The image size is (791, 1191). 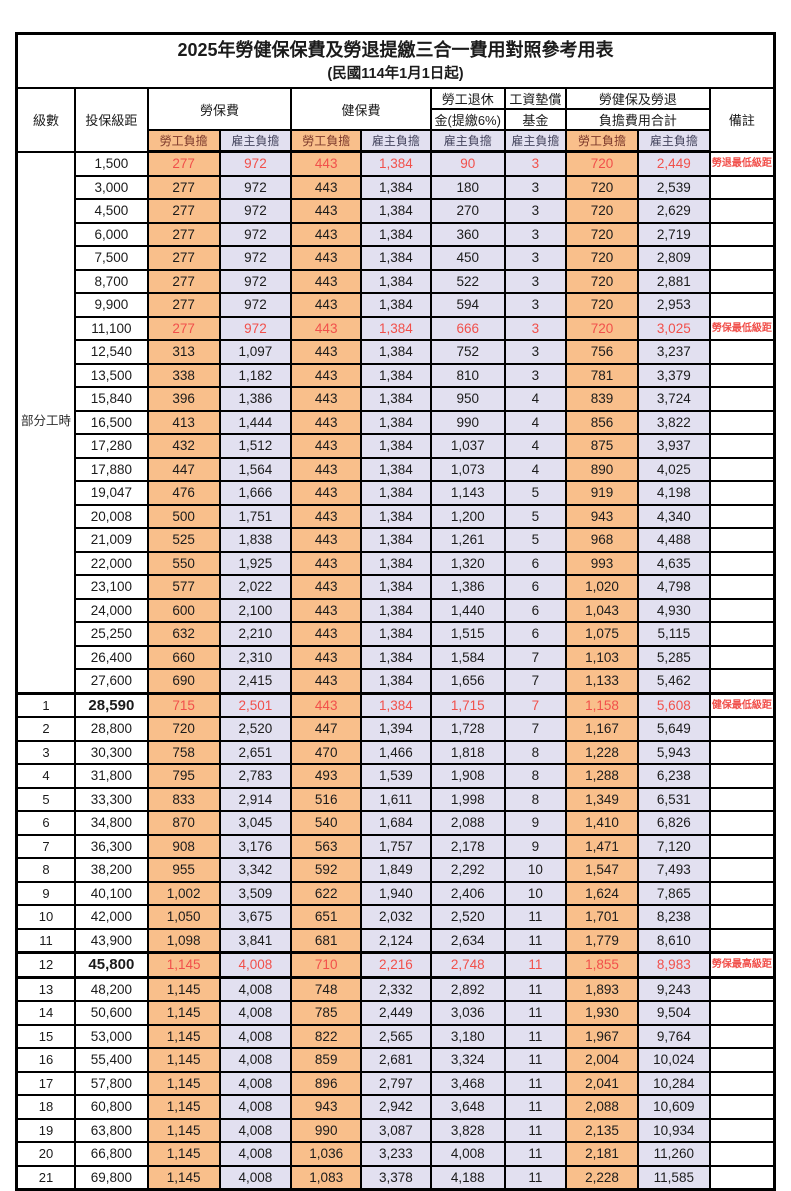 I want to click on value-cell: 1,394, so click(x=396, y=729).